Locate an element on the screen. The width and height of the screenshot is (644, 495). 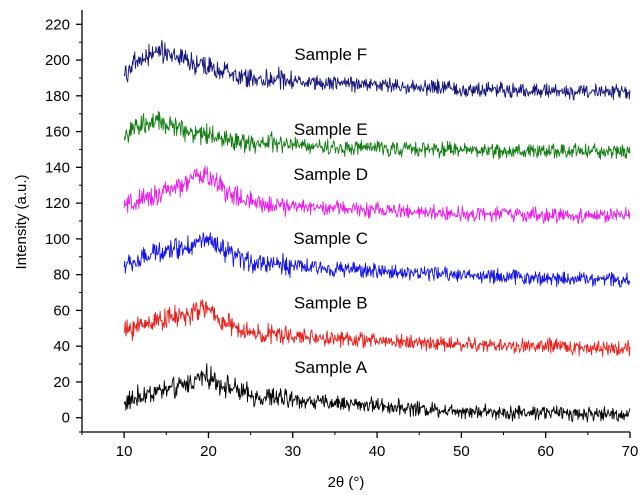
x-tick-label: 70 is located at coordinates (630, 451).